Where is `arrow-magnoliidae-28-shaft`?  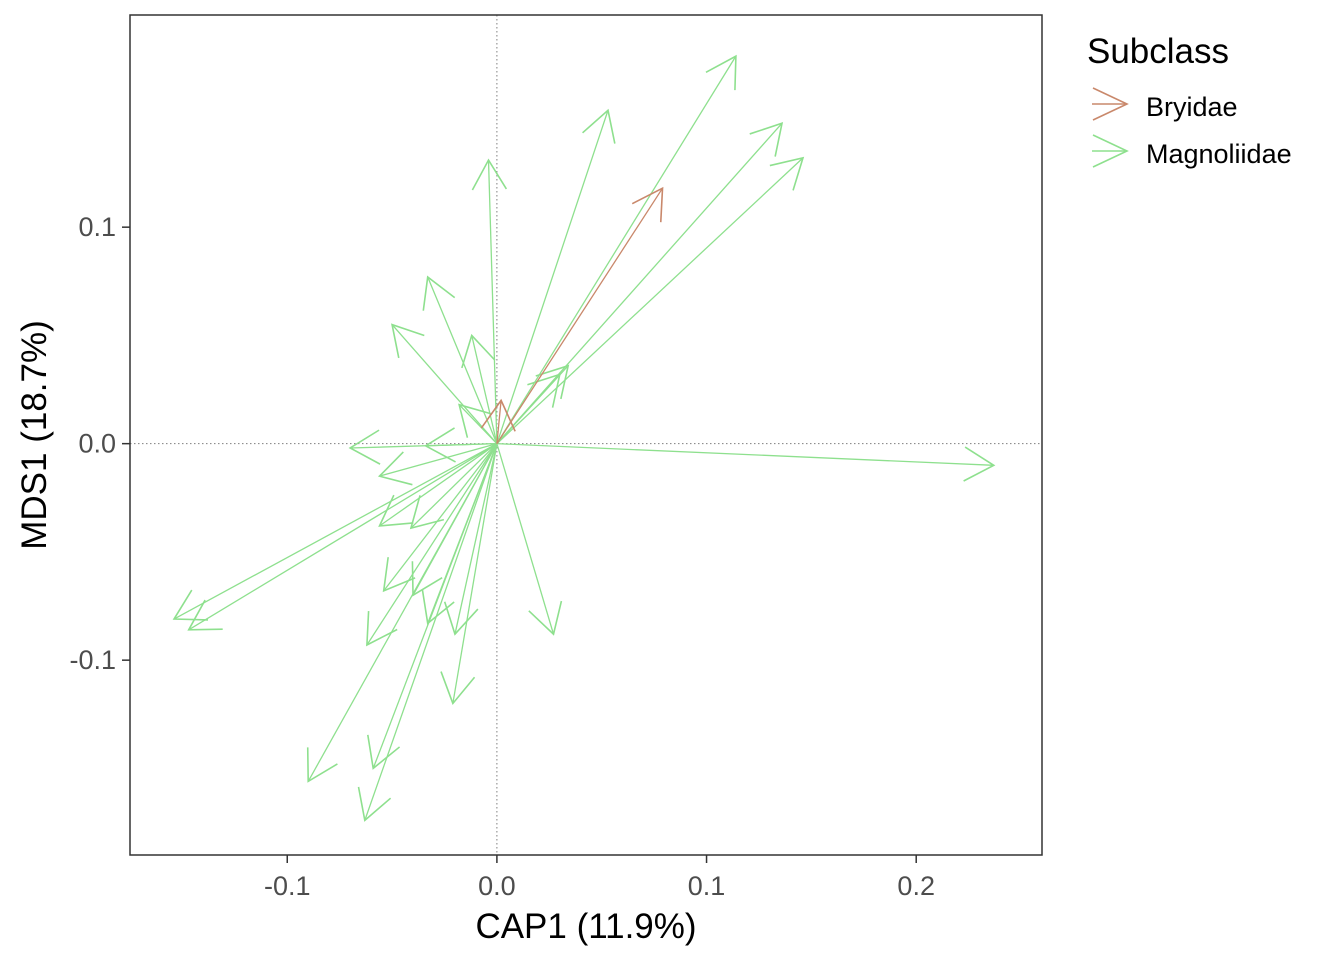 arrow-magnoliidae-28-shaft is located at coordinates (435, 606).